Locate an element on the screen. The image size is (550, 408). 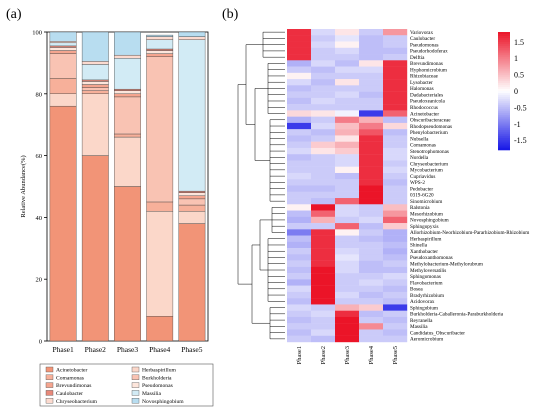
cell-Comamonas-Phase5 is located at coordinates (395, 145).